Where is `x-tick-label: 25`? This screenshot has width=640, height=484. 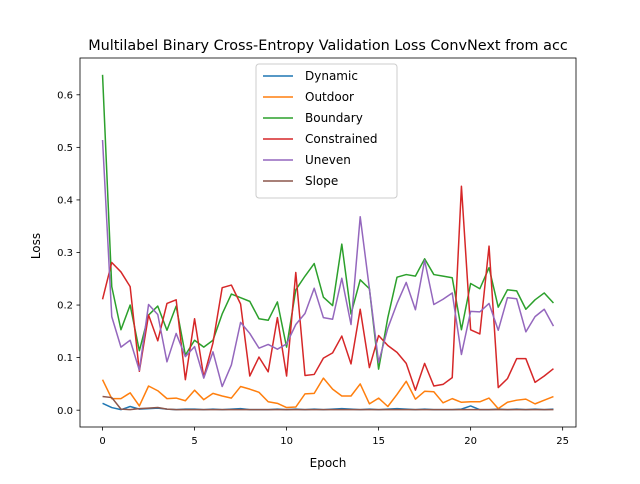
x-tick-label: 25 is located at coordinates (562, 441).